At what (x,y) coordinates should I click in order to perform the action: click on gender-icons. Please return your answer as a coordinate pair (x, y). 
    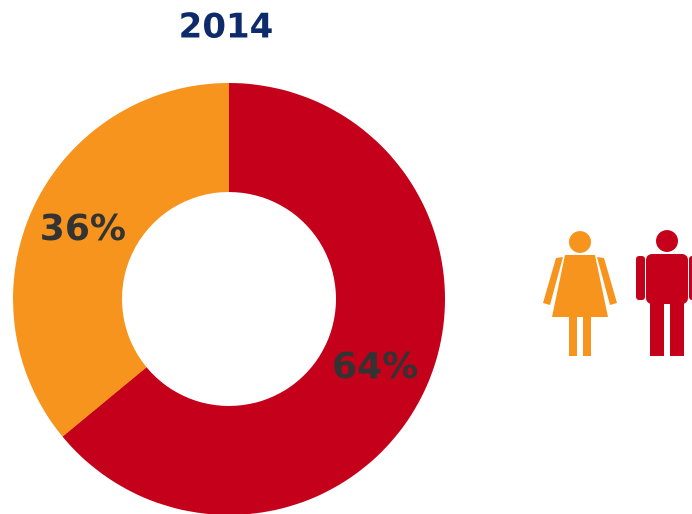
    Looking at the image, I should click on (617, 293).